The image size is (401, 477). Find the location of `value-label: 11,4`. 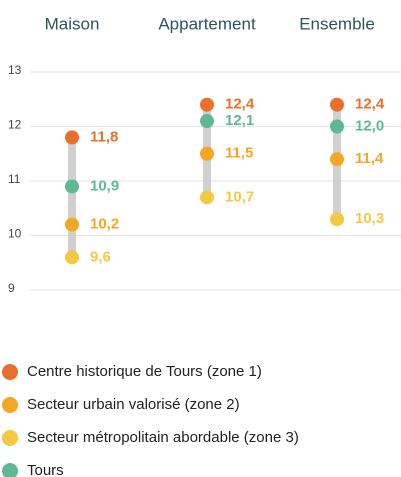

value-label: 11,4 is located at coordinates (369, 158).